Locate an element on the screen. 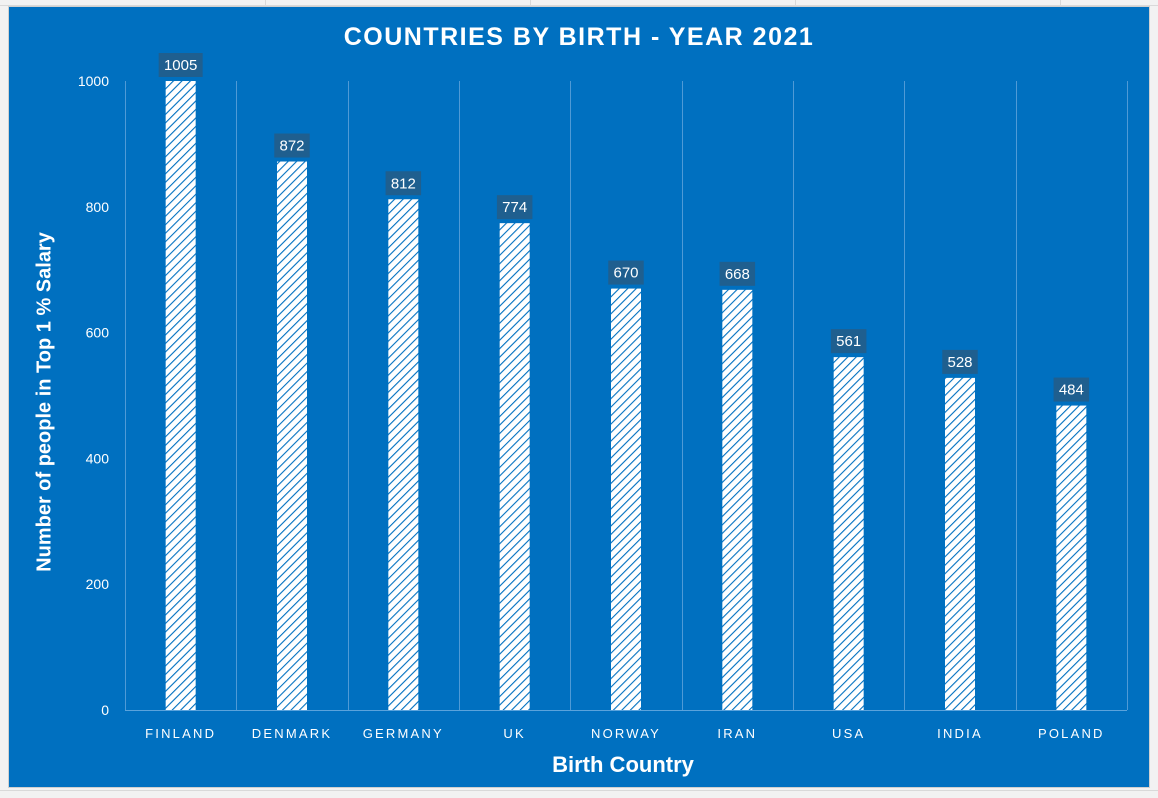 The height and width of the screenshot is (798, 1158). chart-title: COUNTRIES BY BIRTH - YEAR 2021 is located at coordinates (579, 37).